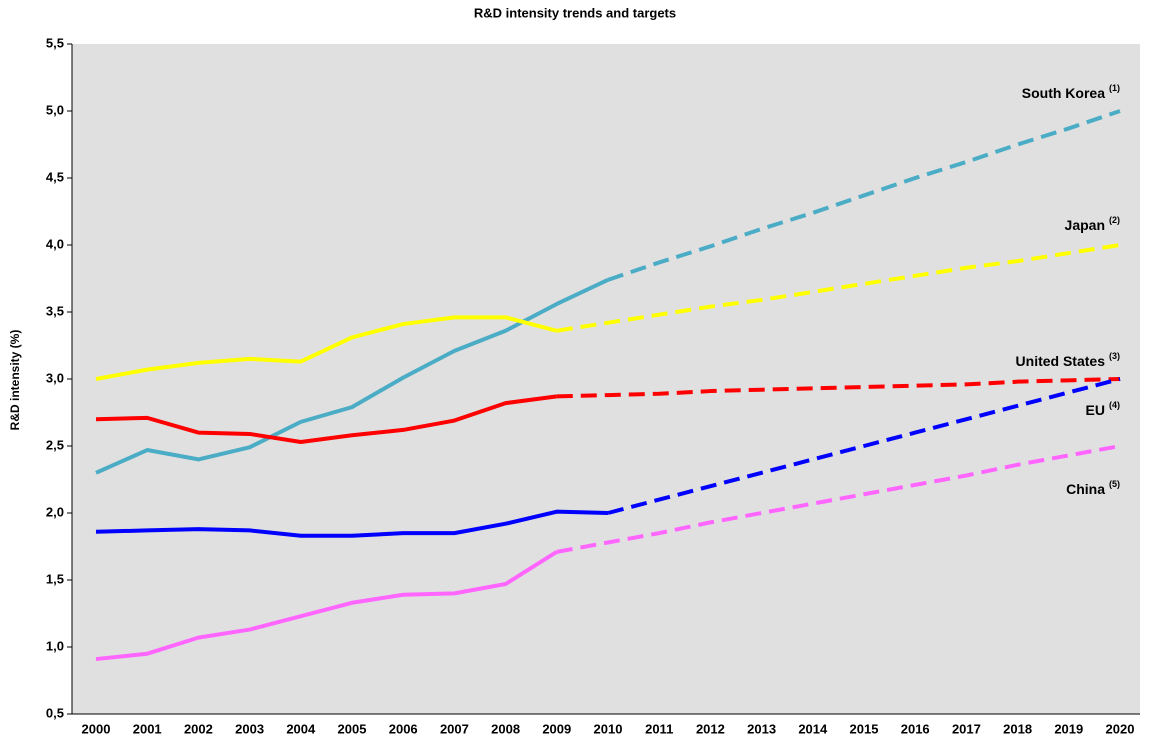  Describe the element at coordinates (1114, 484) in the screenshot. I see `series-note: (5)` at that location.